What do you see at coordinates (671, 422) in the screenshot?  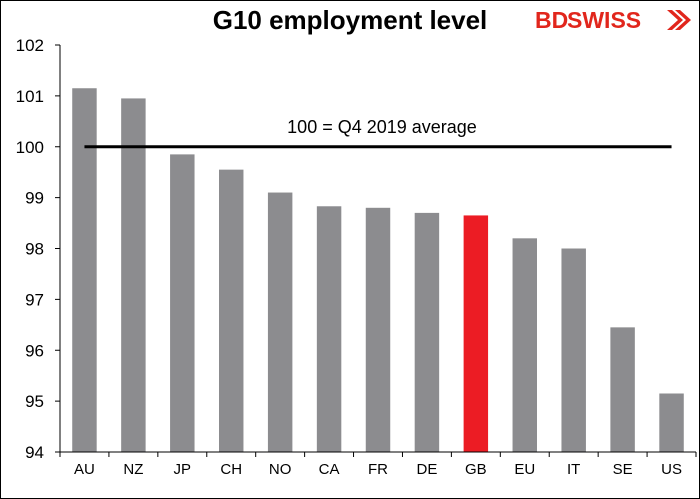 I see `bar-us` at bounding box center [671, 422].